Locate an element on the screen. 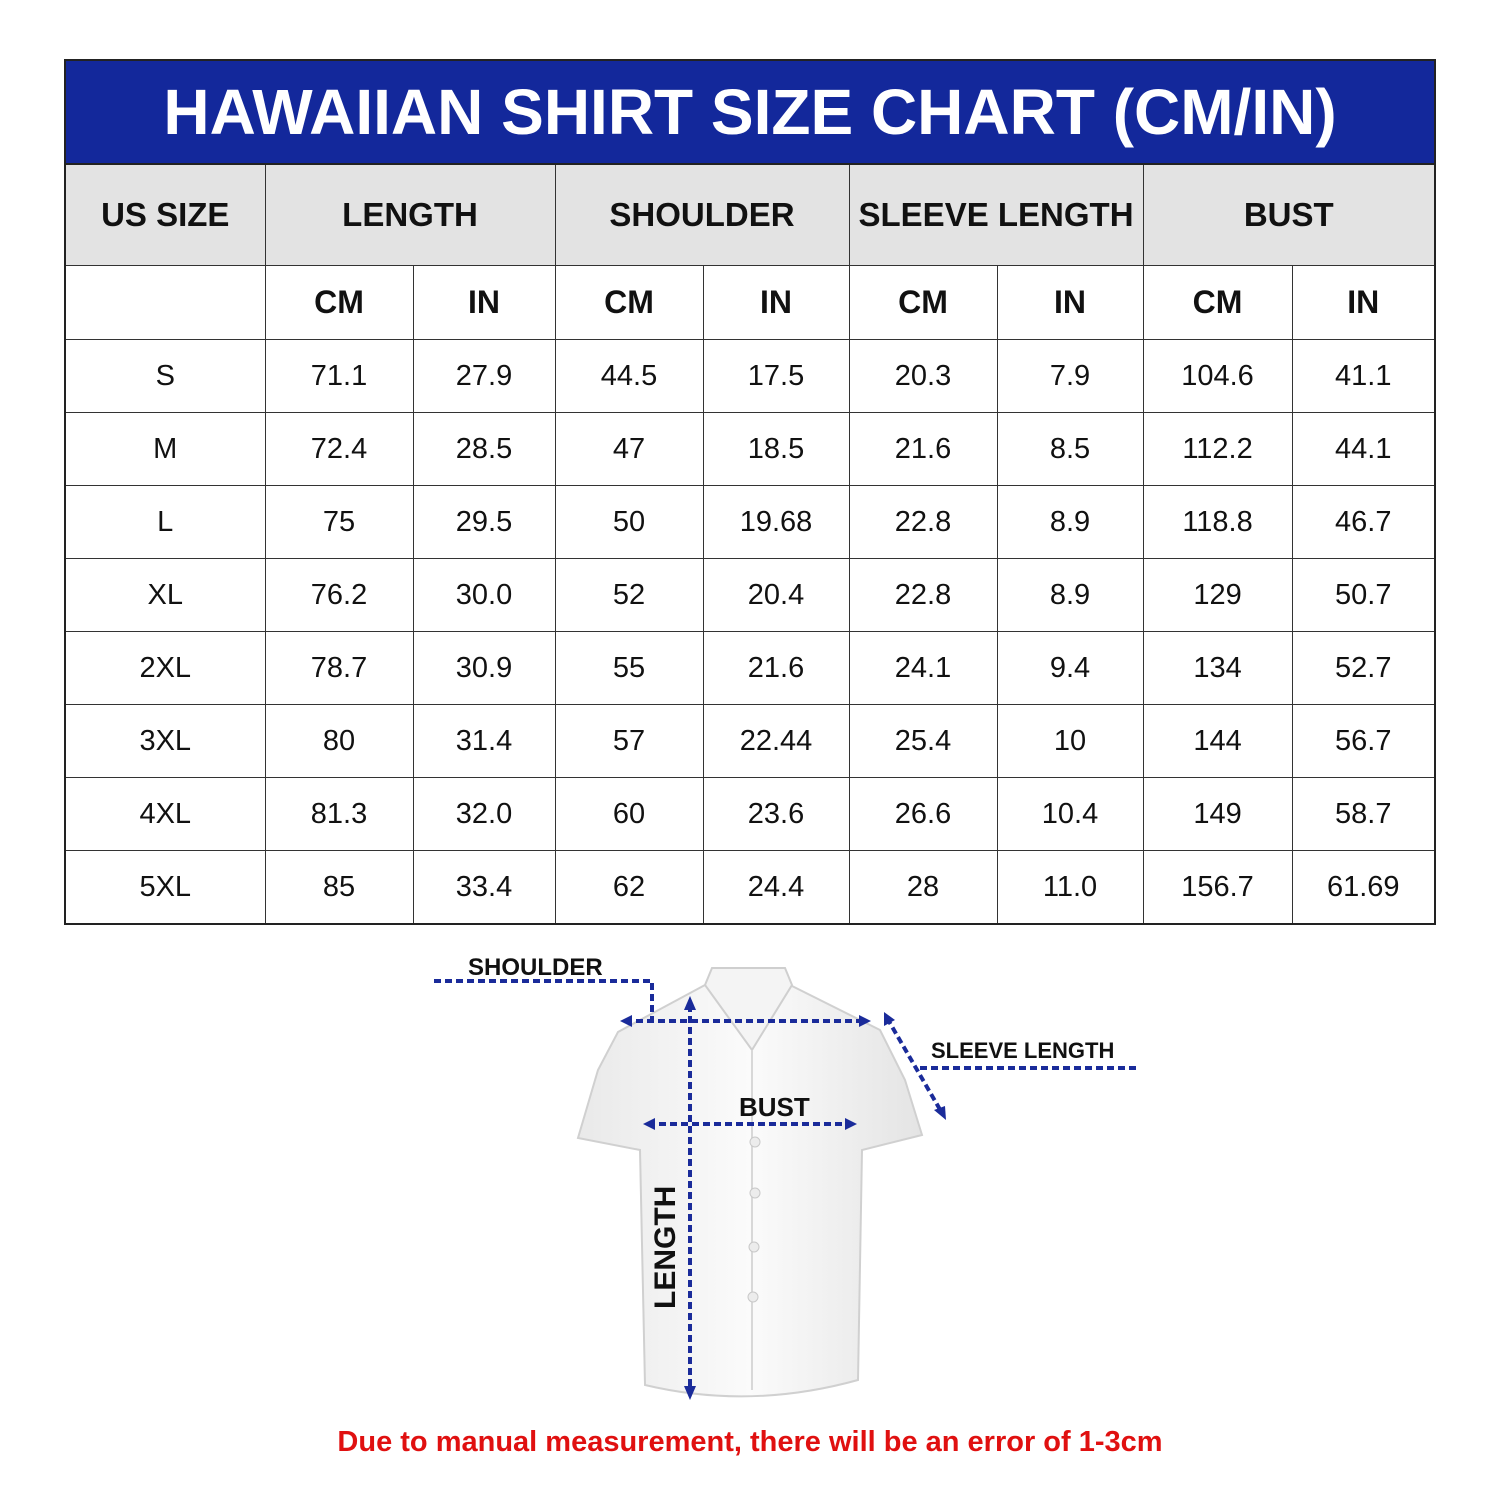 This screenshot has width=1500, height=1500. table-row: 4XL 81.3 32.0 60 23.6 26.6 10.4 149 58.7 is located at coordinates (750, 814).